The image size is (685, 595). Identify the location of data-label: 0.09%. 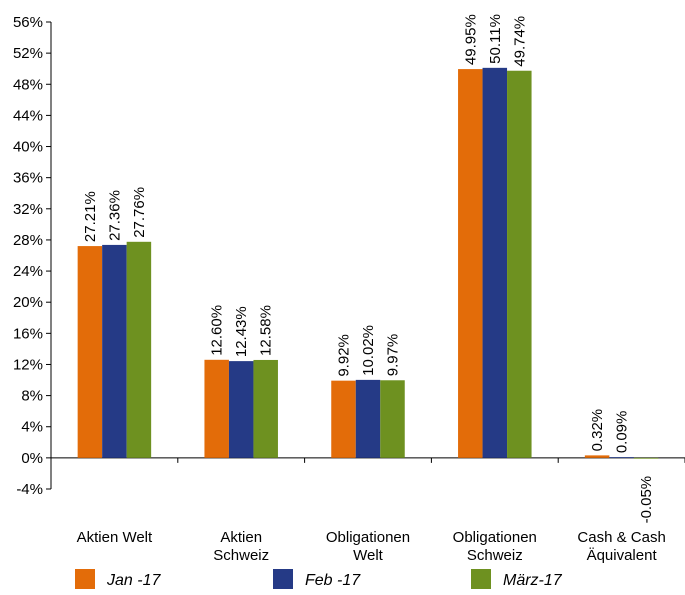
(622, 432).